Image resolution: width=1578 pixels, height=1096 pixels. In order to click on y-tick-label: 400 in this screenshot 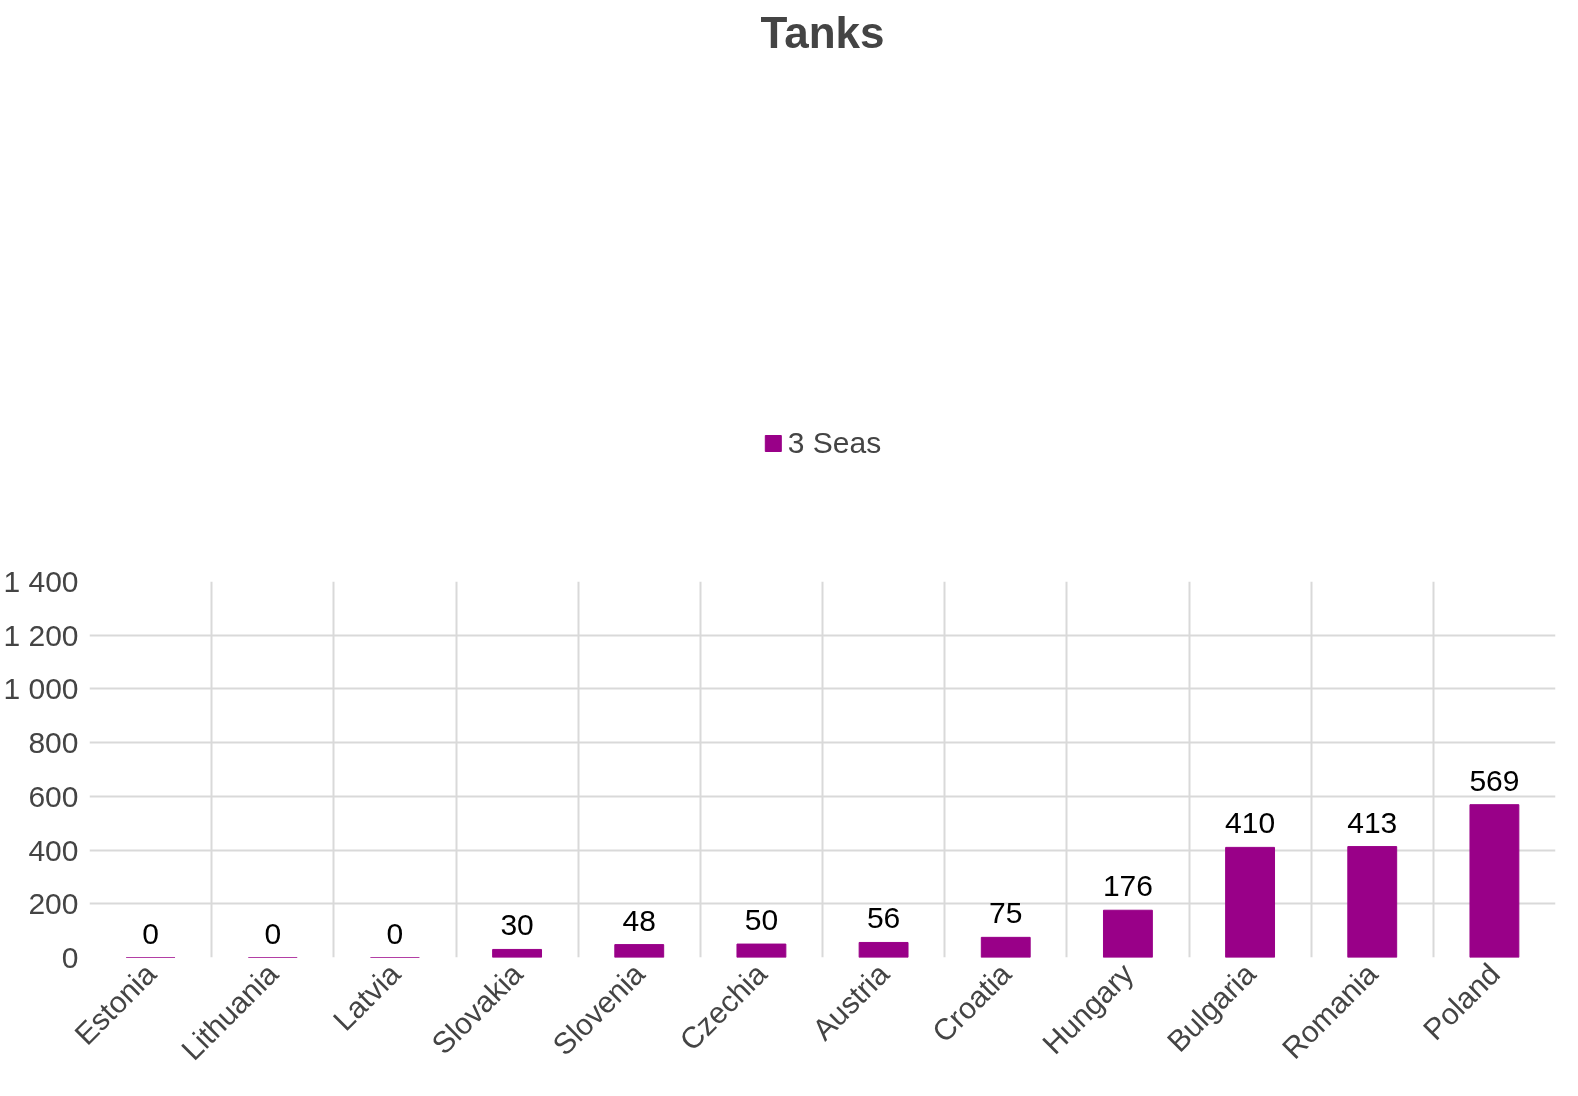, I will do `click(53, 850)`.